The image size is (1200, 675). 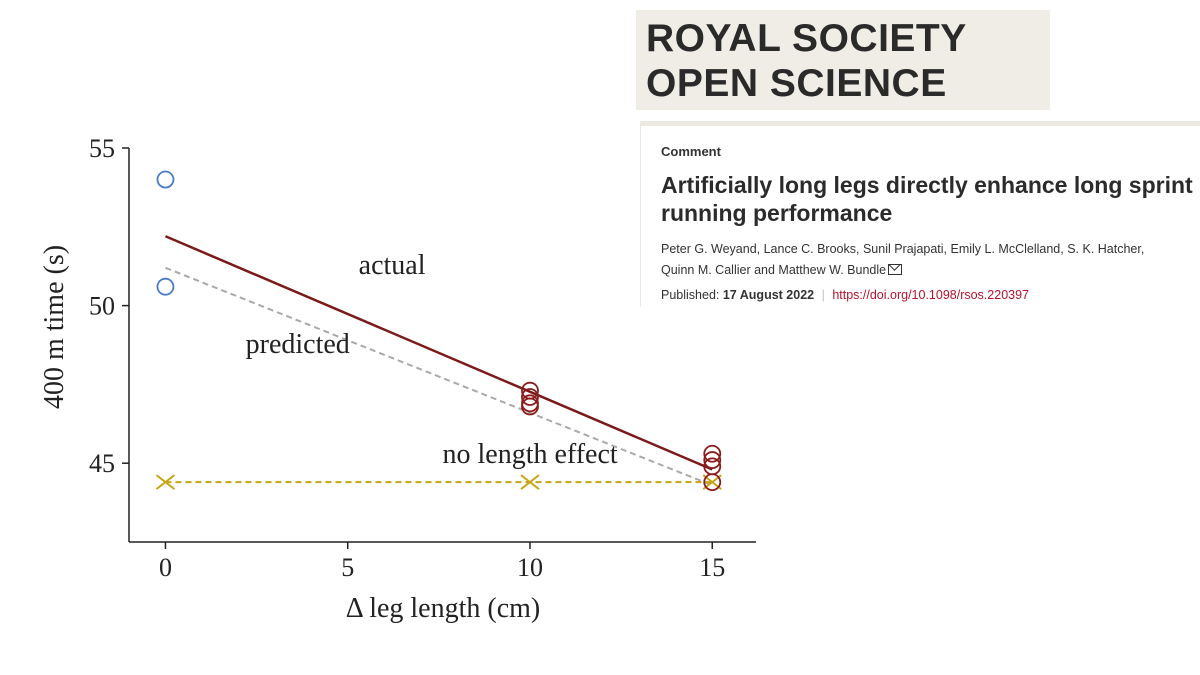 What do you see at coordinates (691, 151) in the screenshot?
I see `article-type: Comment` at bounding box center [691, 151].